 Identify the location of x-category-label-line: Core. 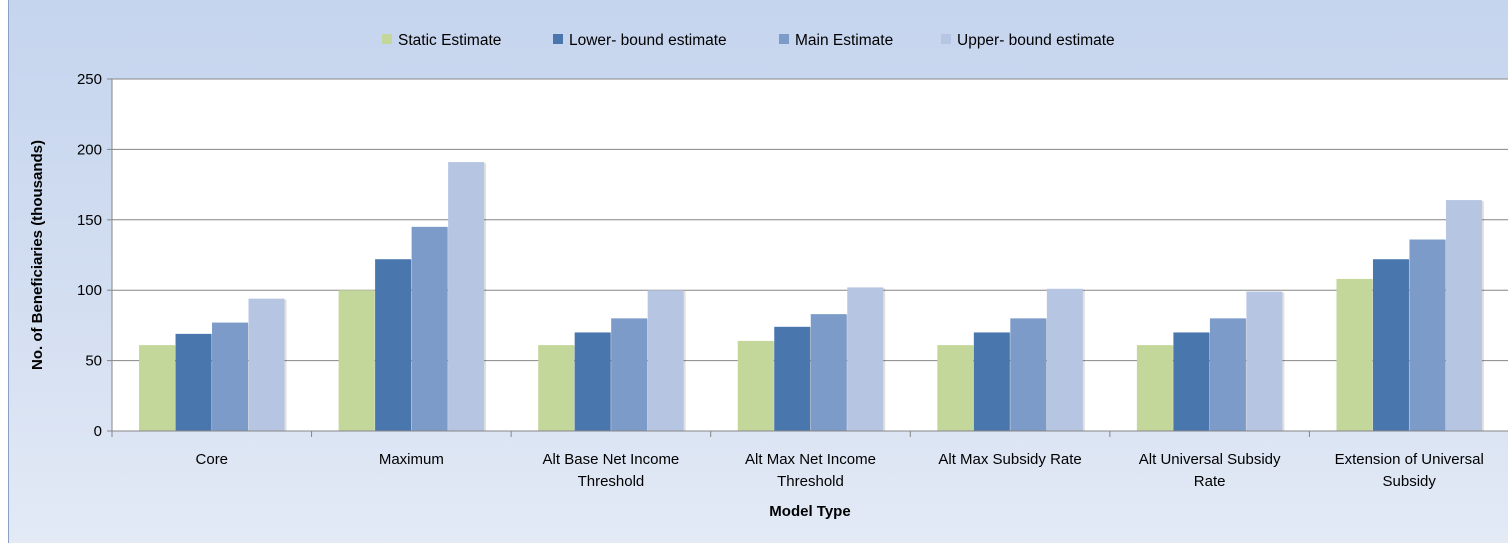
(212, 459).